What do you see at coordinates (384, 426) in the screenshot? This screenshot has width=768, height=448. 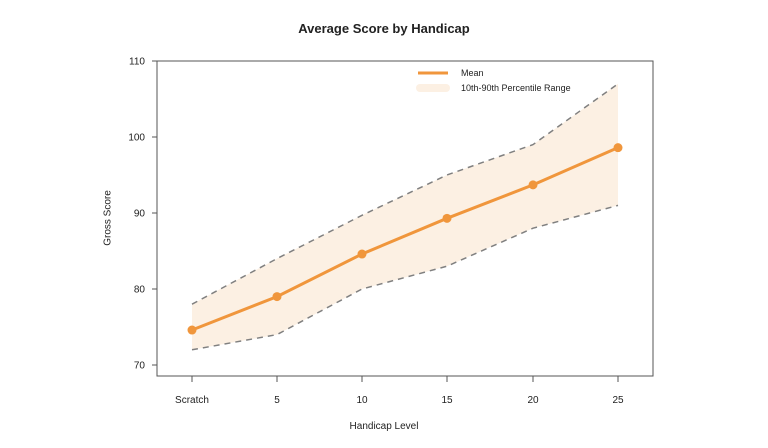 I see `x-axis-label: Handicap Level` at bounding box center [384, 426].